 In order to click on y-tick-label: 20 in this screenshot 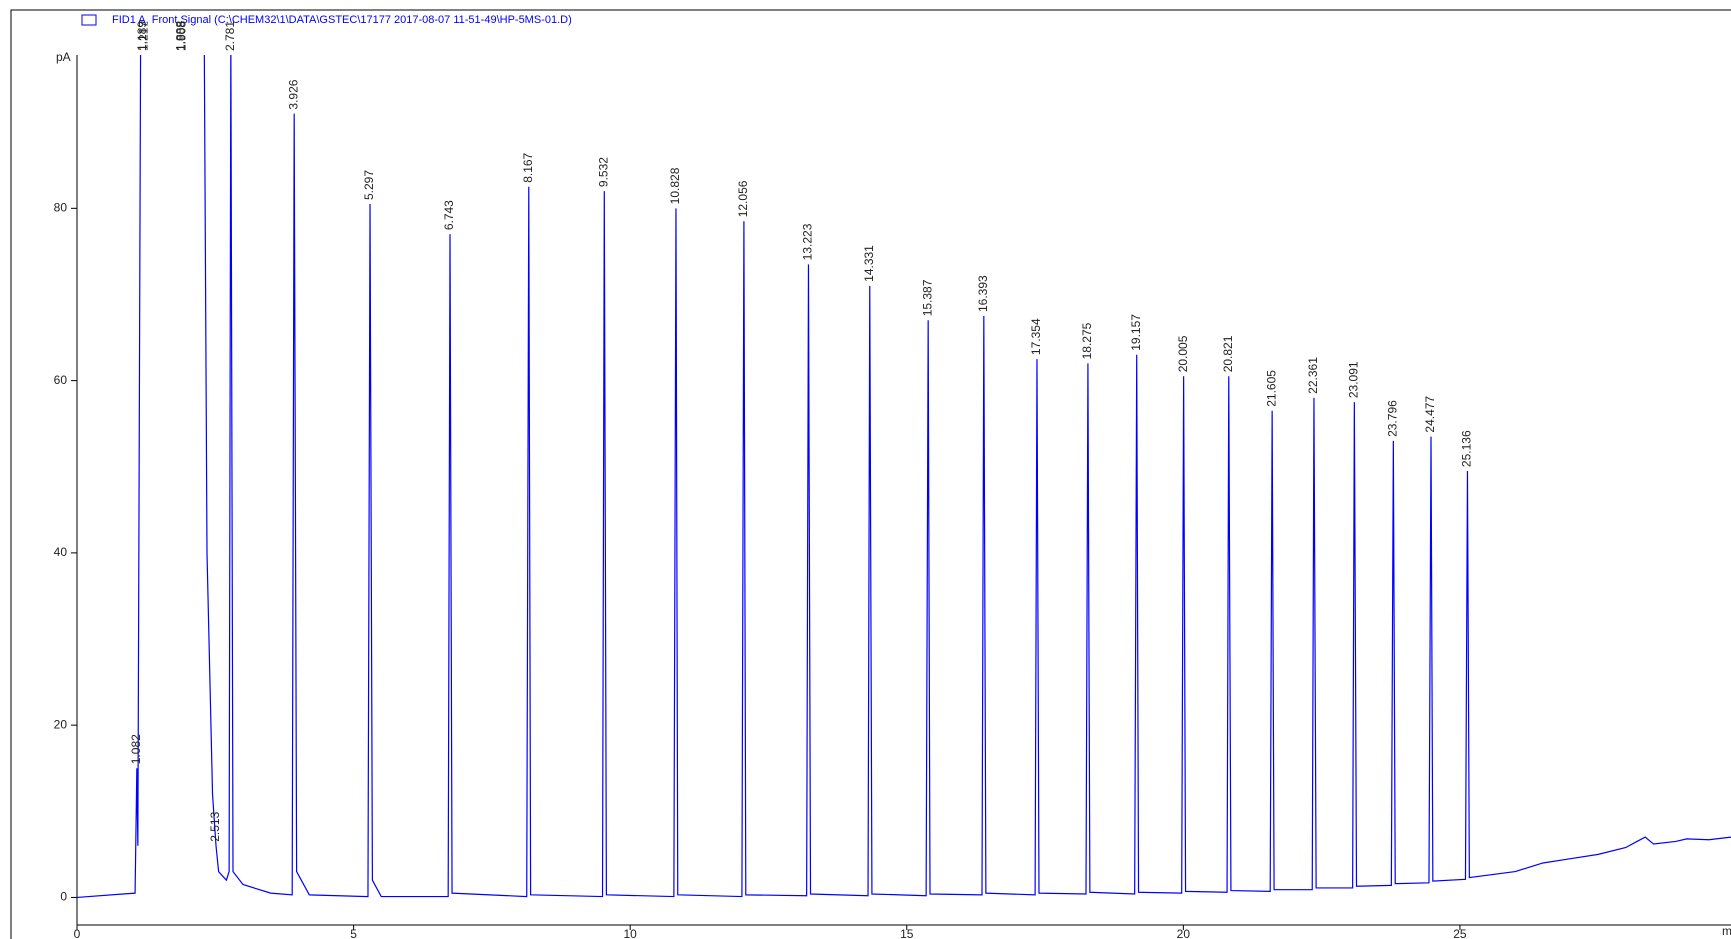, I will do `click(61, 724)`.